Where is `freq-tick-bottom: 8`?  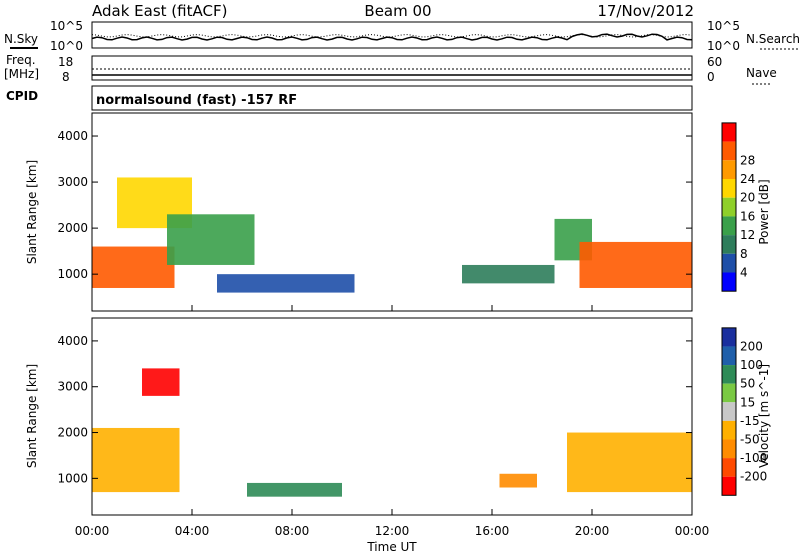
freq-tick-bottom: 8 is located at coordinates (66, 77).